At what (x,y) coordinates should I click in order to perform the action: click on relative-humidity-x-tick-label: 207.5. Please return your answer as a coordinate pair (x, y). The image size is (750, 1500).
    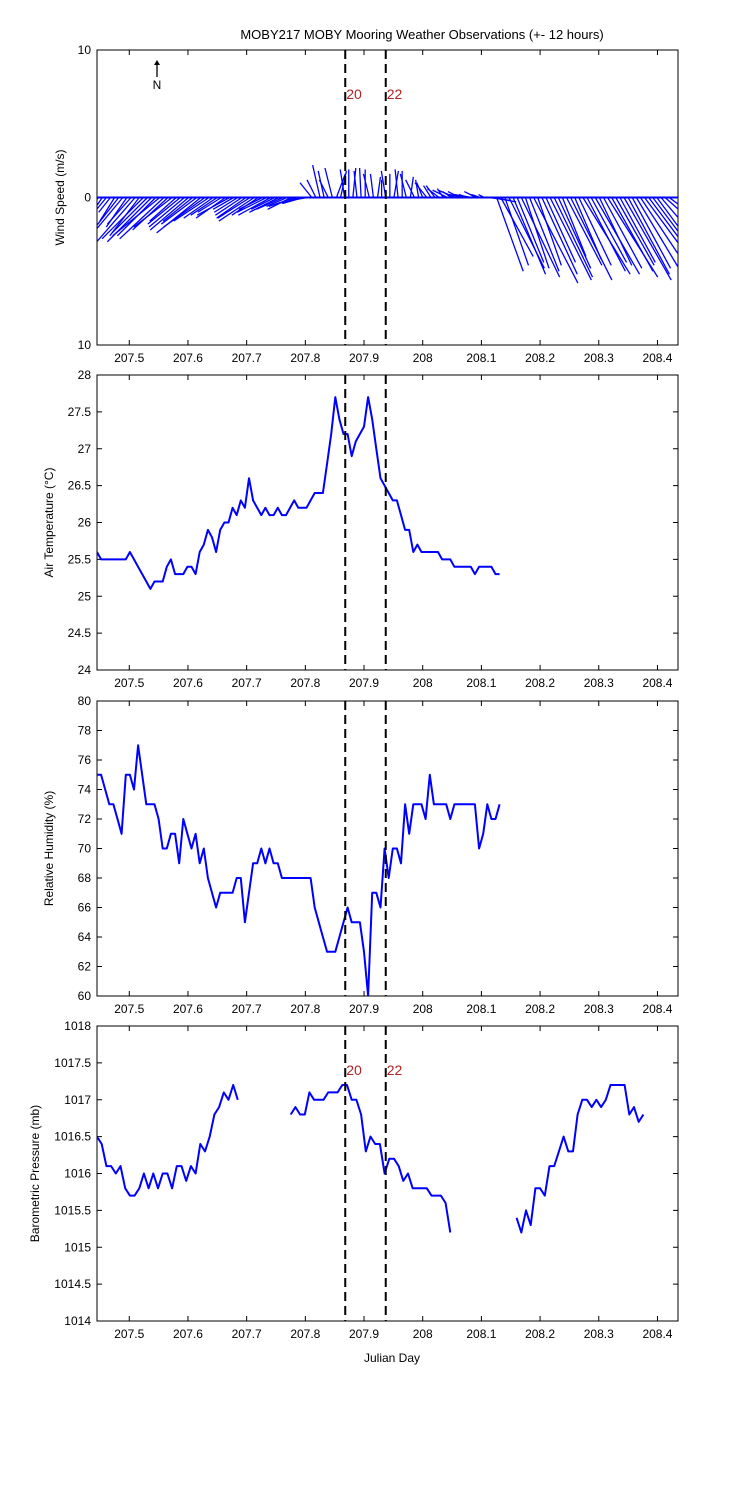
    Looking at the image, I should click on (129, 1009).